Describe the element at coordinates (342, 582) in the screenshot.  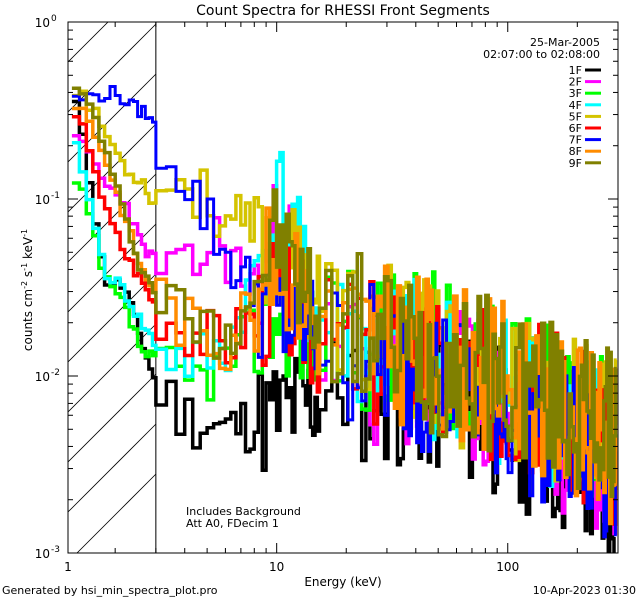
I see `x-axis-label: Energy (keV)` at that location.